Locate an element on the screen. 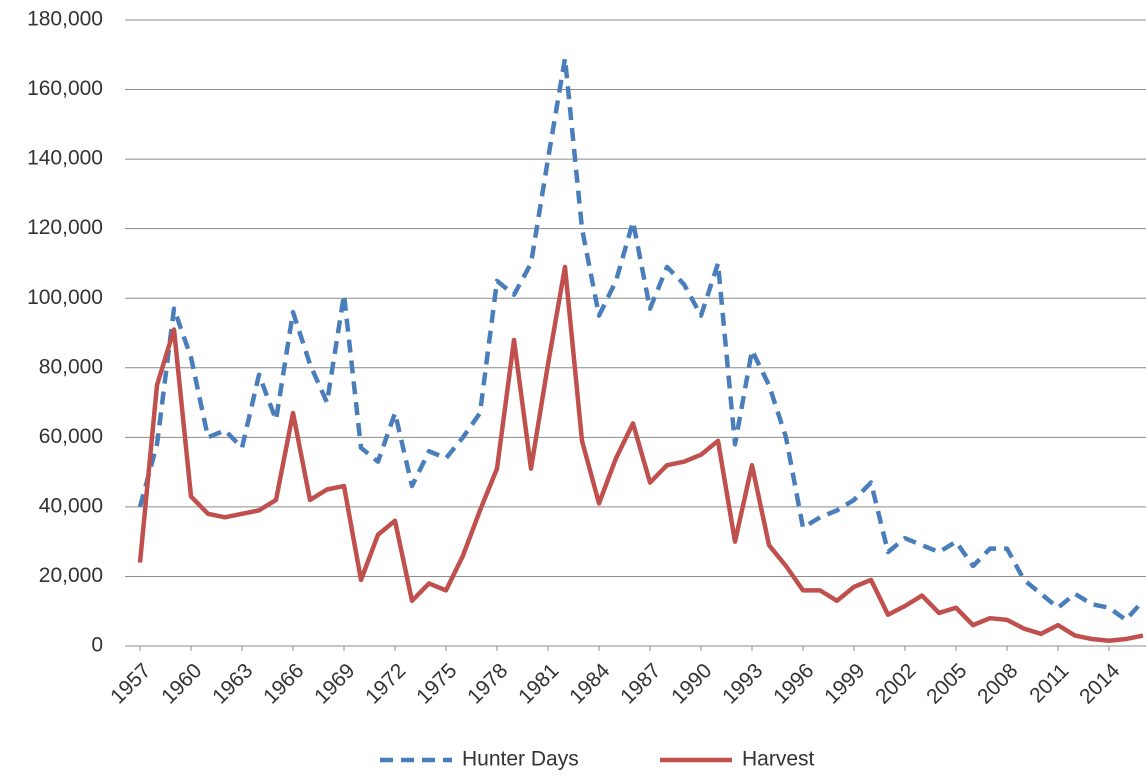 This screenshot has width=1146, height=778. x-tick-label: 1990 is located at coordinates (691, 683).